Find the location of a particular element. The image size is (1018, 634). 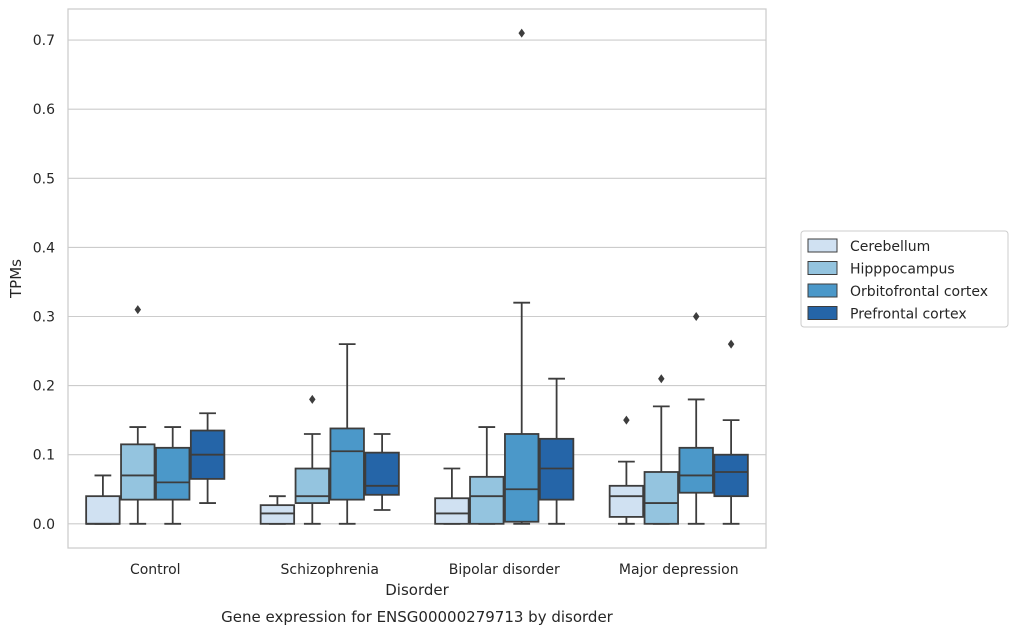

y-tick-label-6: 0.6 is located at coordinates (44, 110).